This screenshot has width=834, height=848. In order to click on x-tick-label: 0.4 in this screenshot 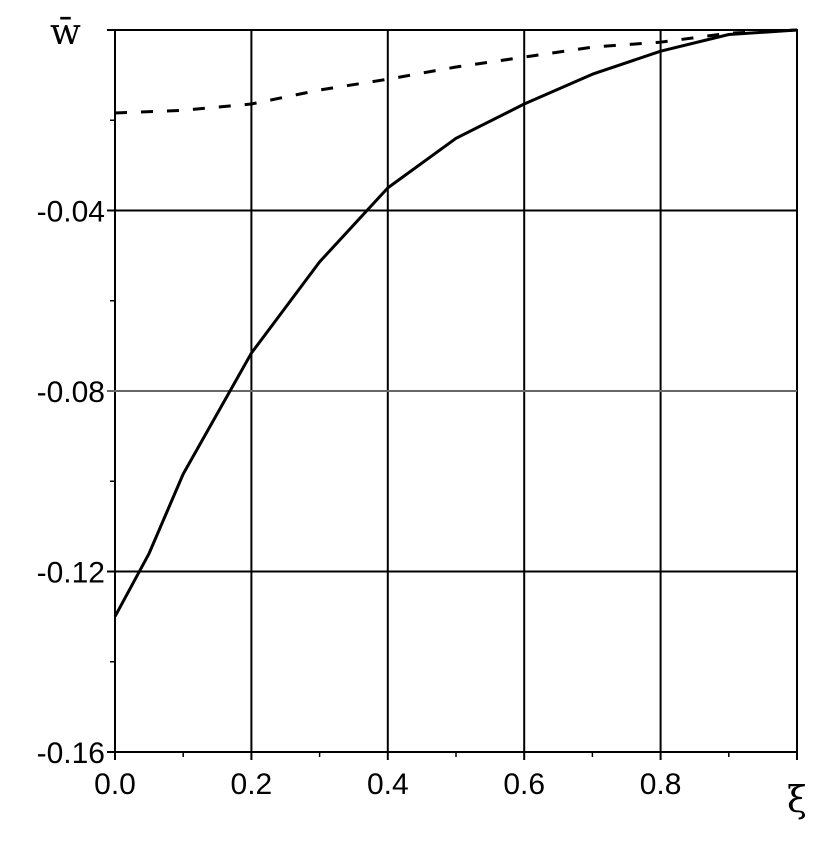, I will do `click(388, 784)`.